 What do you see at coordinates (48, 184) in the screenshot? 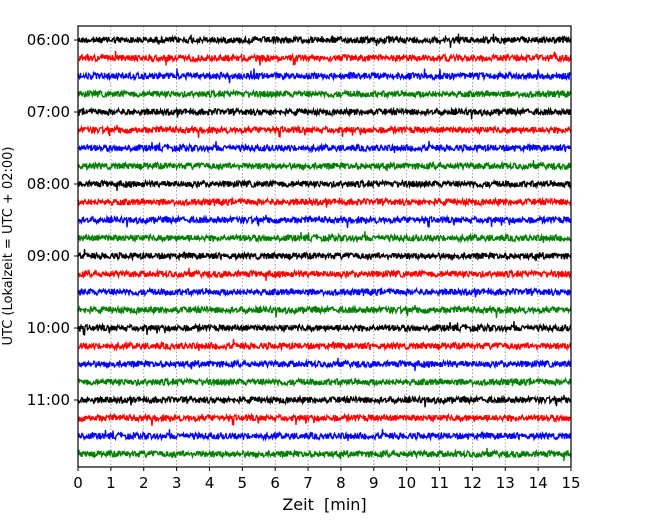
I see `y-tick-label: 08:00` at bounding box center [48, 184].